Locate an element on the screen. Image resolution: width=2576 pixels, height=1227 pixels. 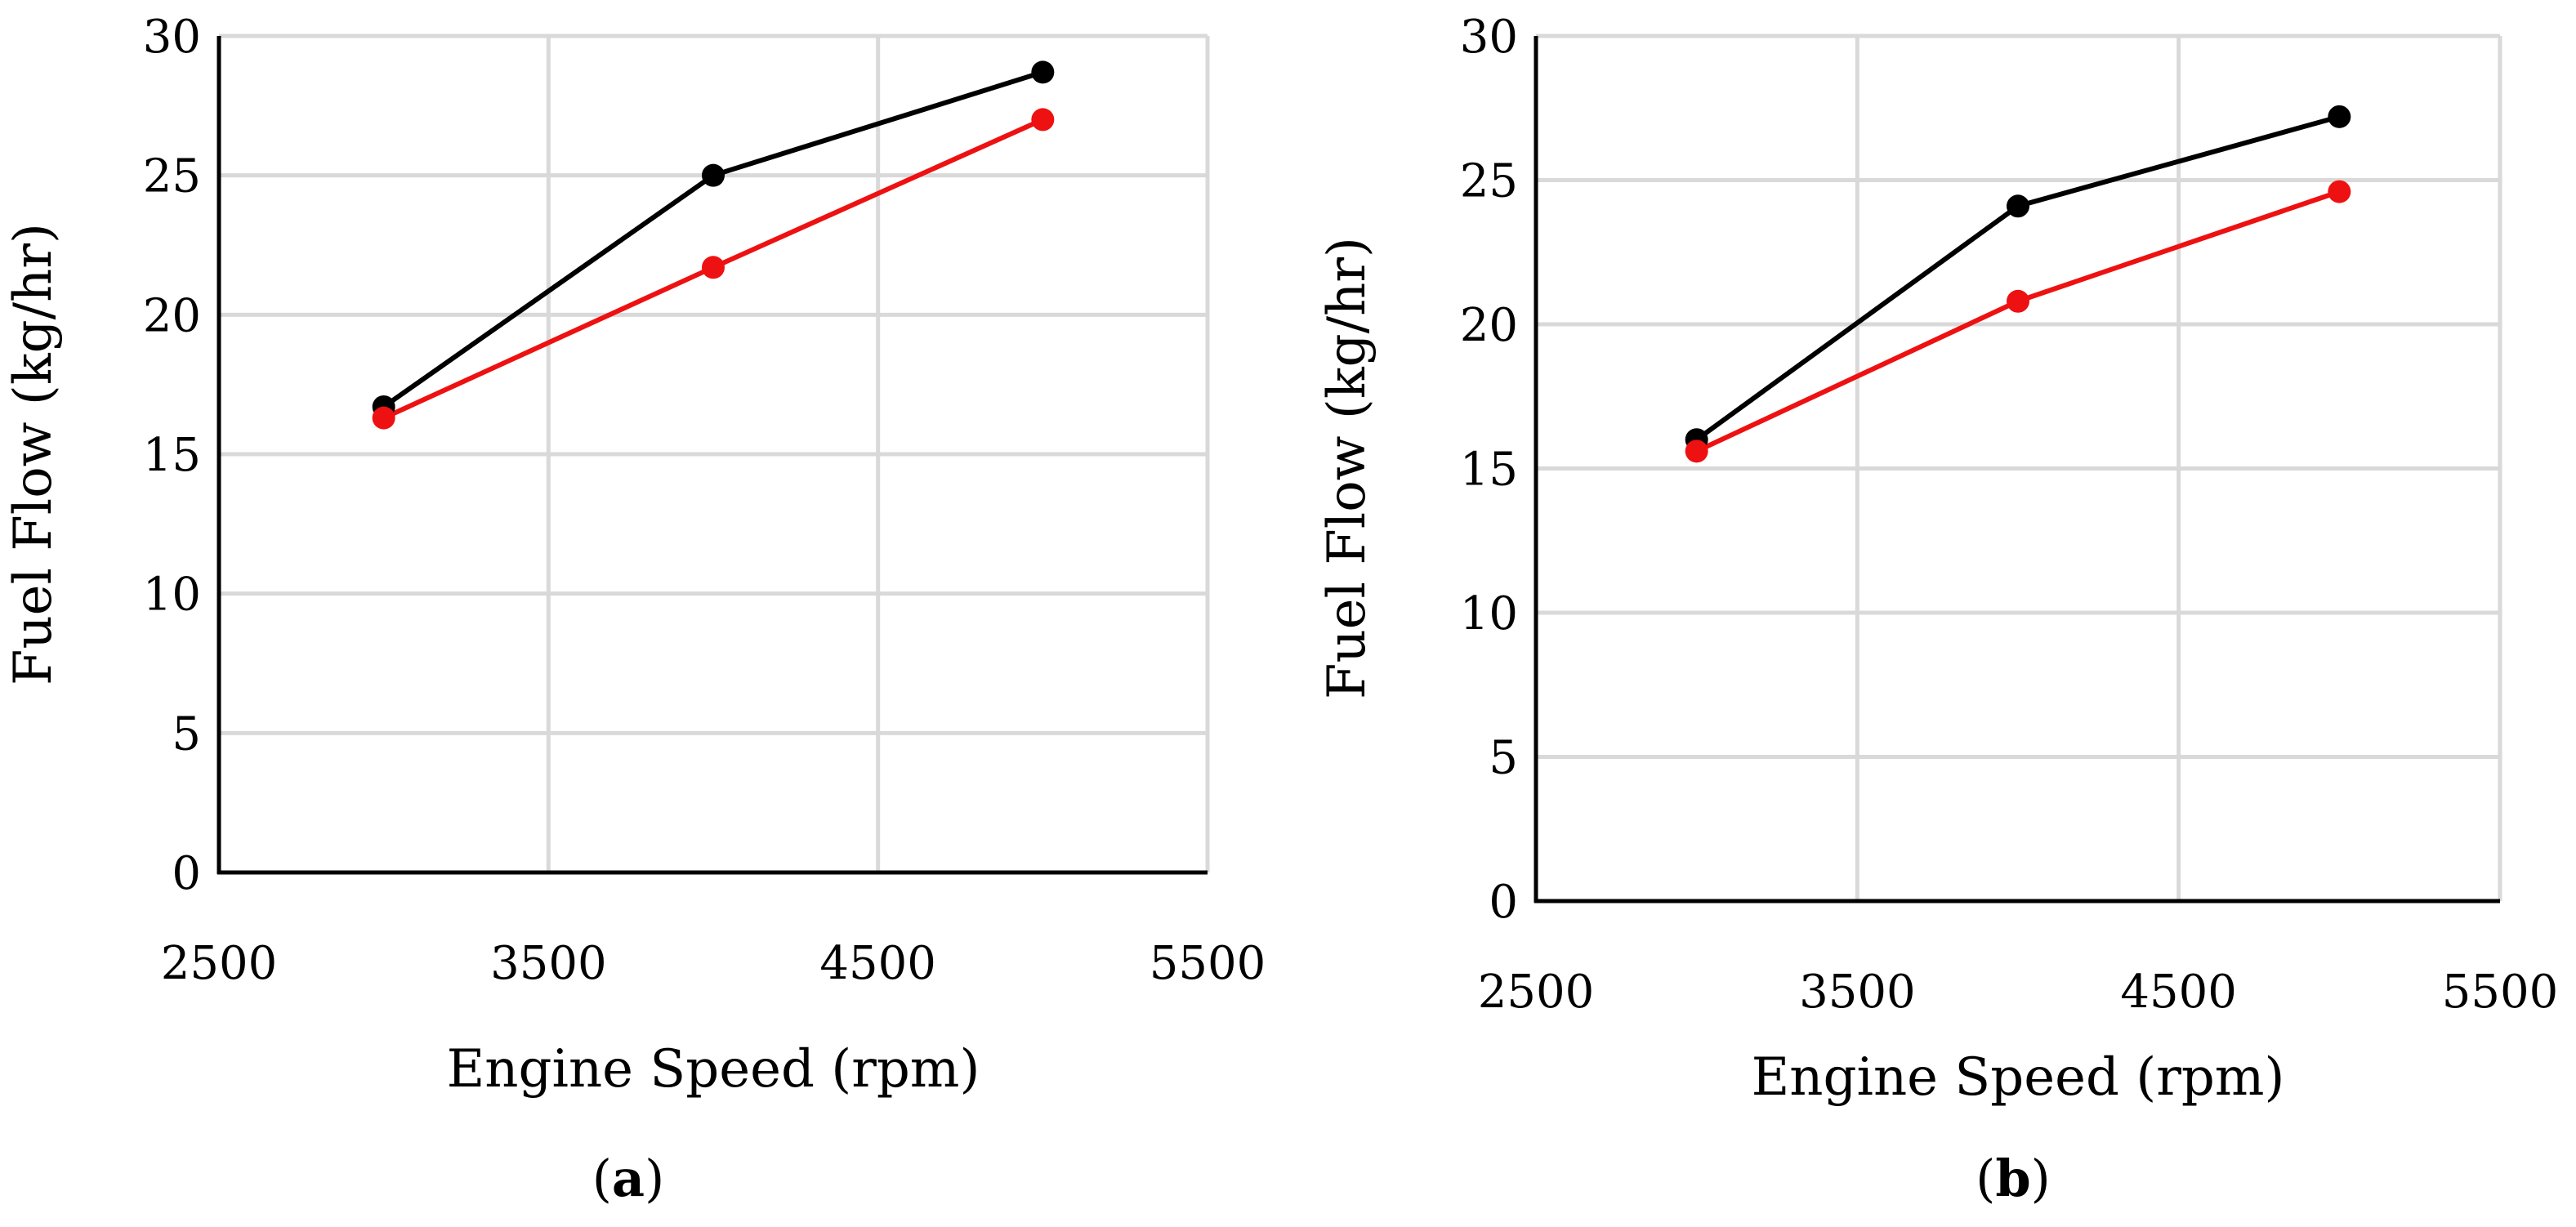
panel-label: (a) is located at coordinates (628, 1178).